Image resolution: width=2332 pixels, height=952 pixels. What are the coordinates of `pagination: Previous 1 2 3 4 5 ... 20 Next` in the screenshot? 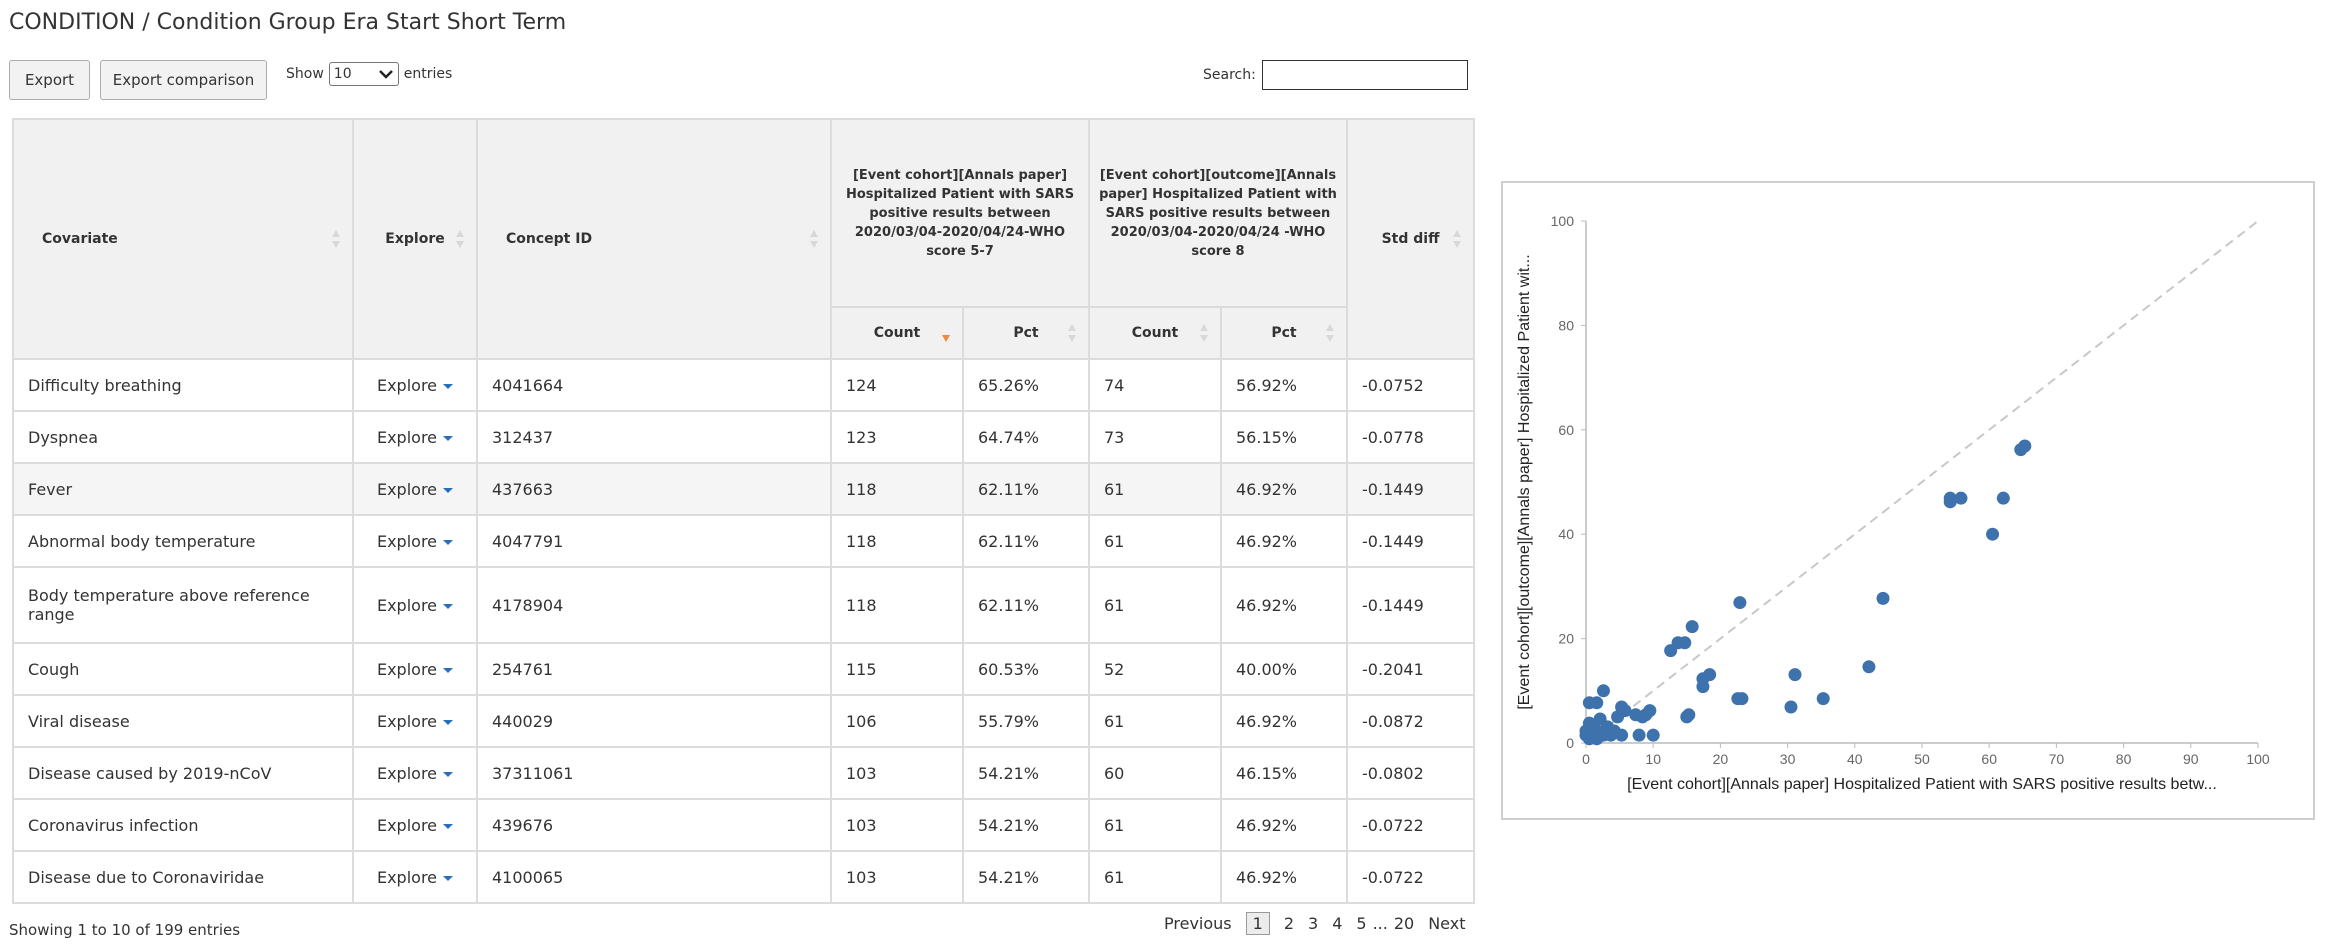 It's located at (1314, 923).